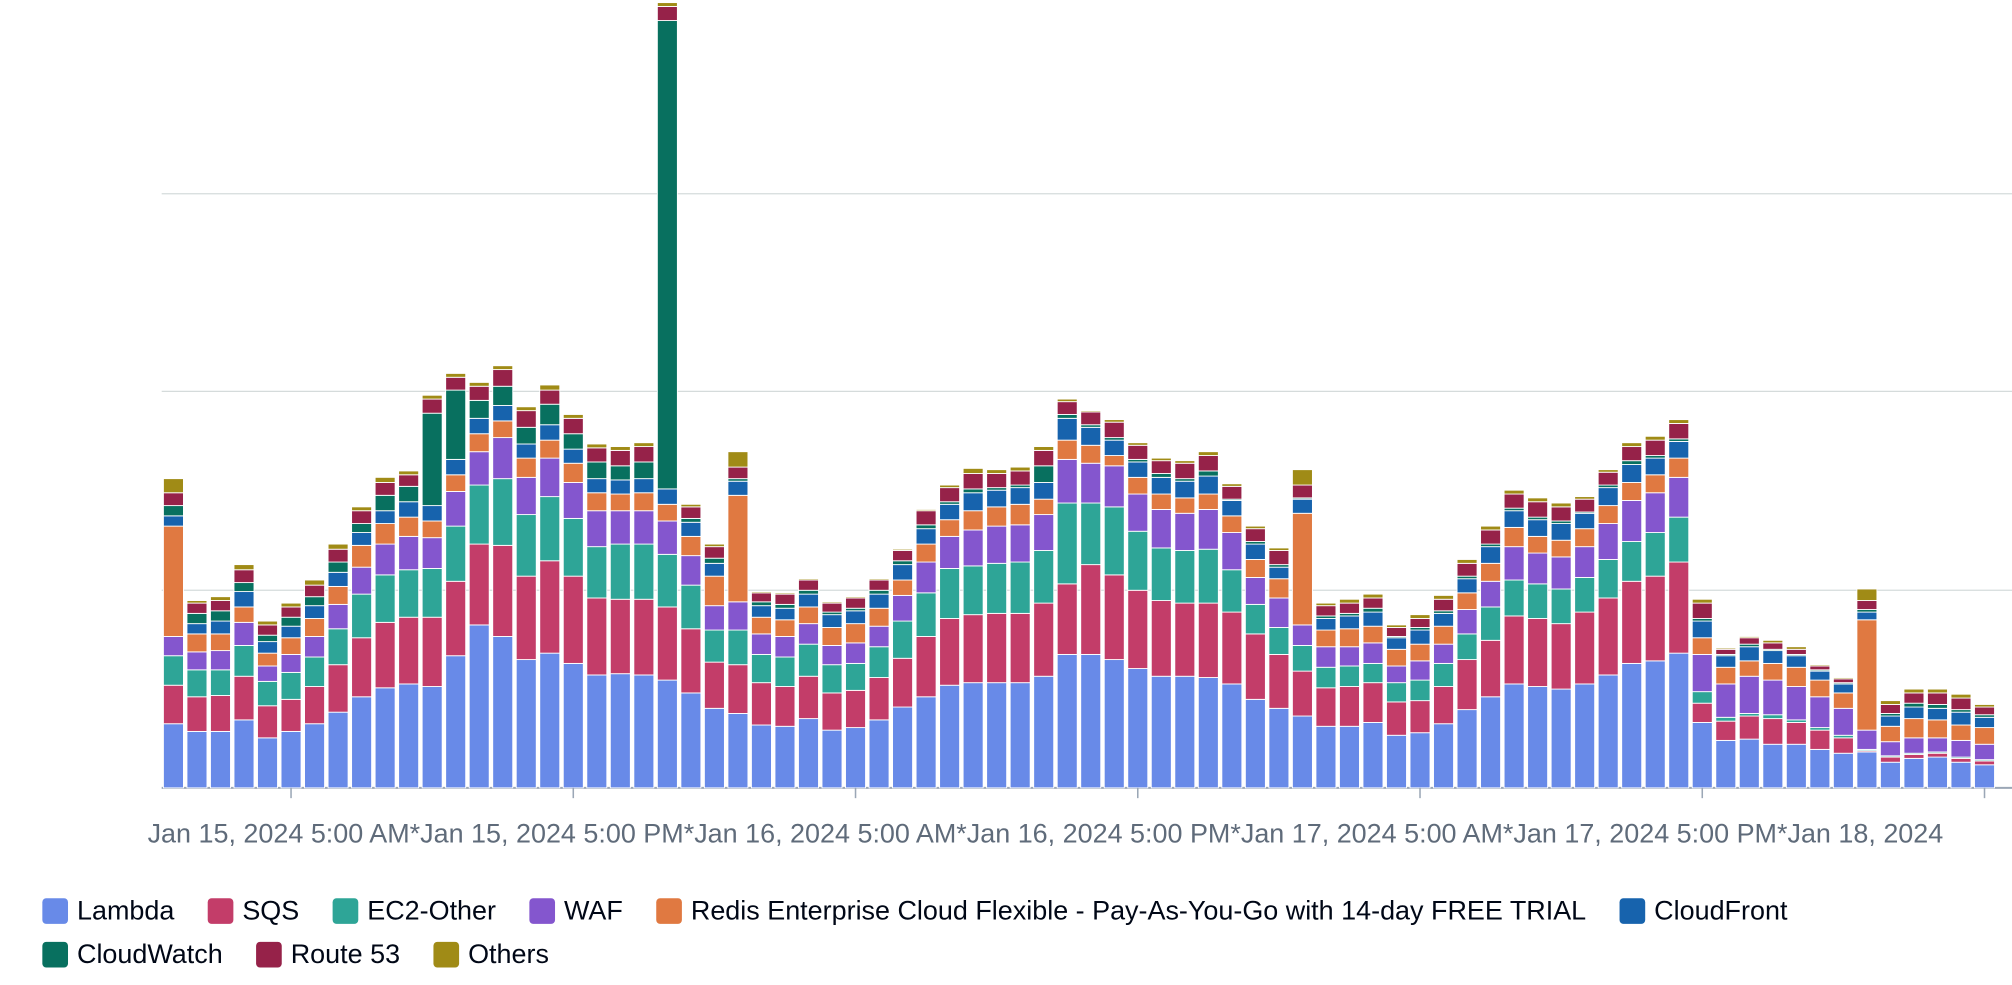 This screenshot has height=985, width=2012. What do you see at coordinates (414, 910) in the screenshot?
I see `legend-item: EC2-Other` at bounding box center [414, 910].